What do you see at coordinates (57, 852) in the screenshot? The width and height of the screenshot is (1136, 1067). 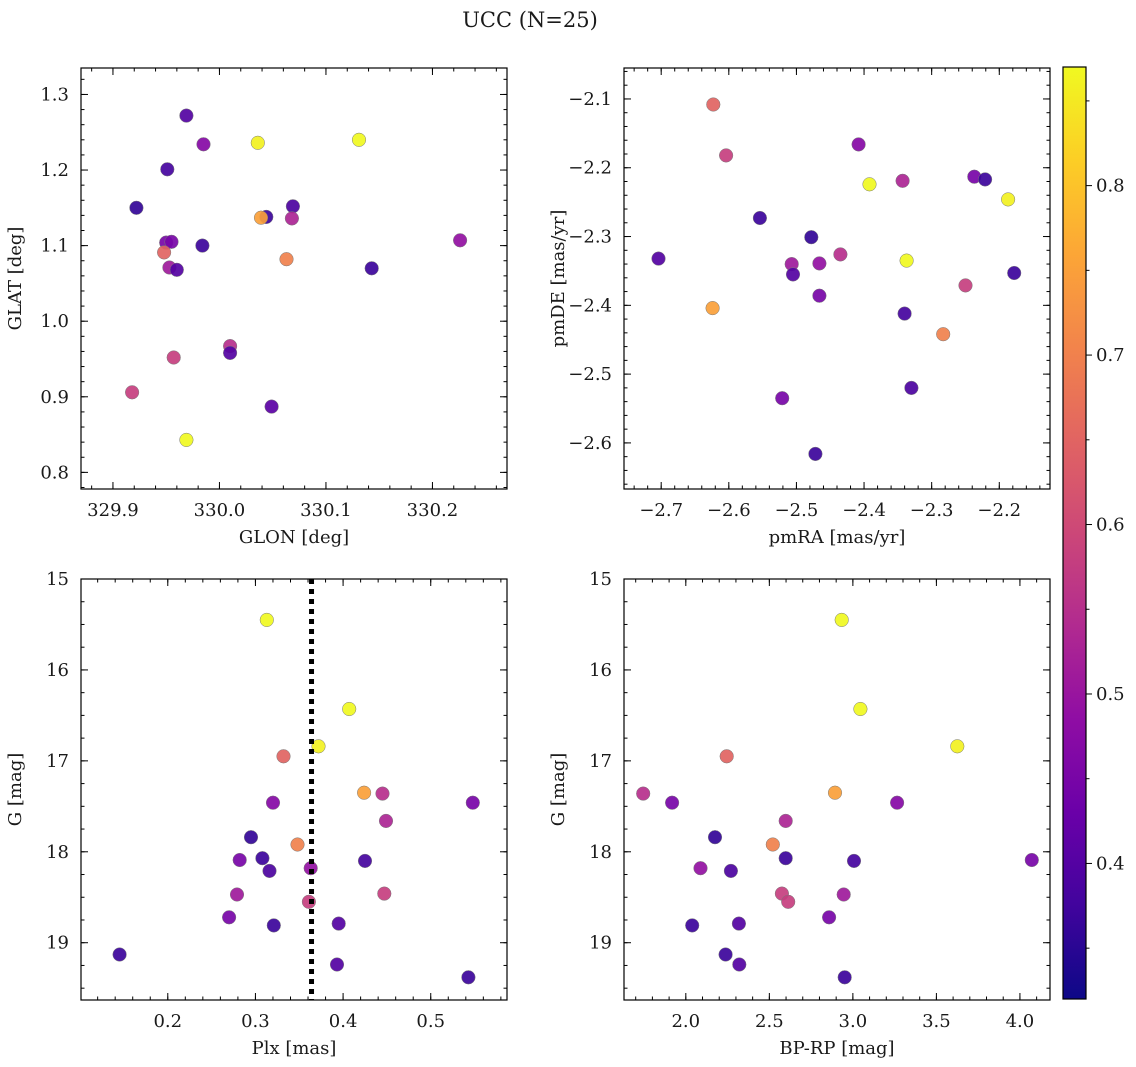 I see `y-tick-label: 18` at bounding box center [57, 852].